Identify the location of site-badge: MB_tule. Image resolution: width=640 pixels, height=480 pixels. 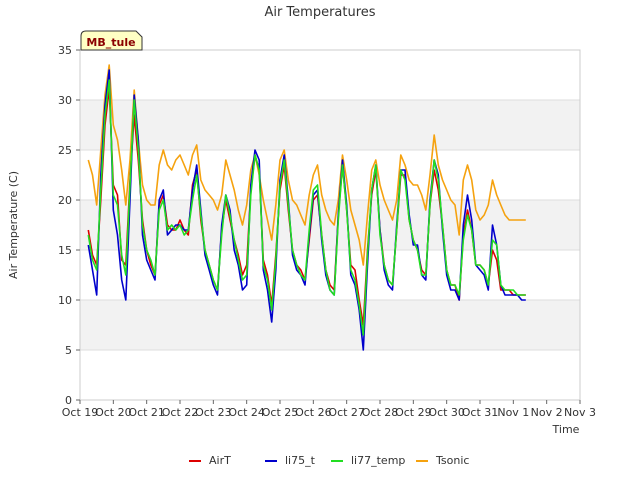
(111, 40).